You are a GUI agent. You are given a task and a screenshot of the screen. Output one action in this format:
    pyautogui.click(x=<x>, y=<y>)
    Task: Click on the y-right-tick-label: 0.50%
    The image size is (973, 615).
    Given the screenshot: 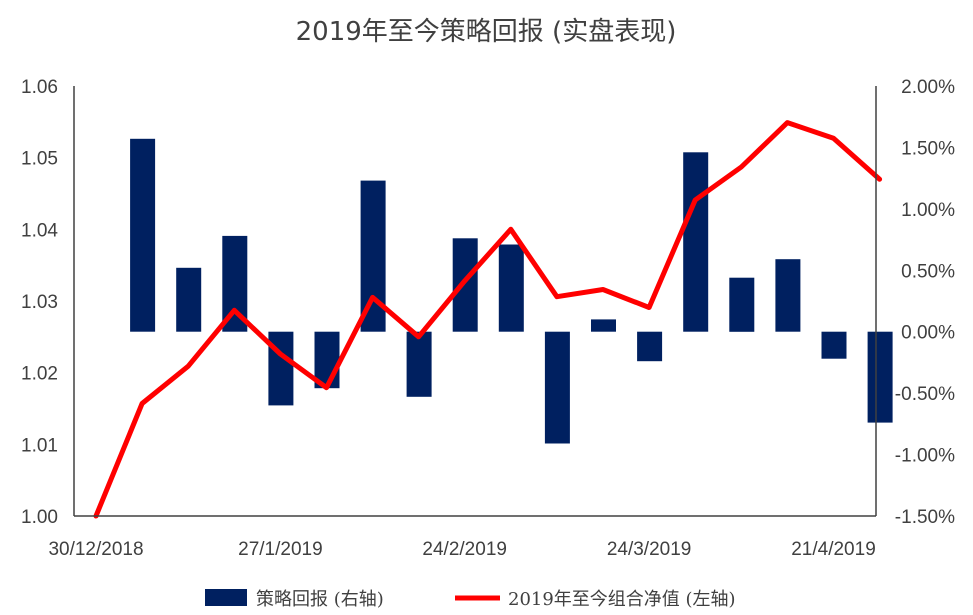 What is the action you would take?
    pyautogui.click(x=928, y=271)
    